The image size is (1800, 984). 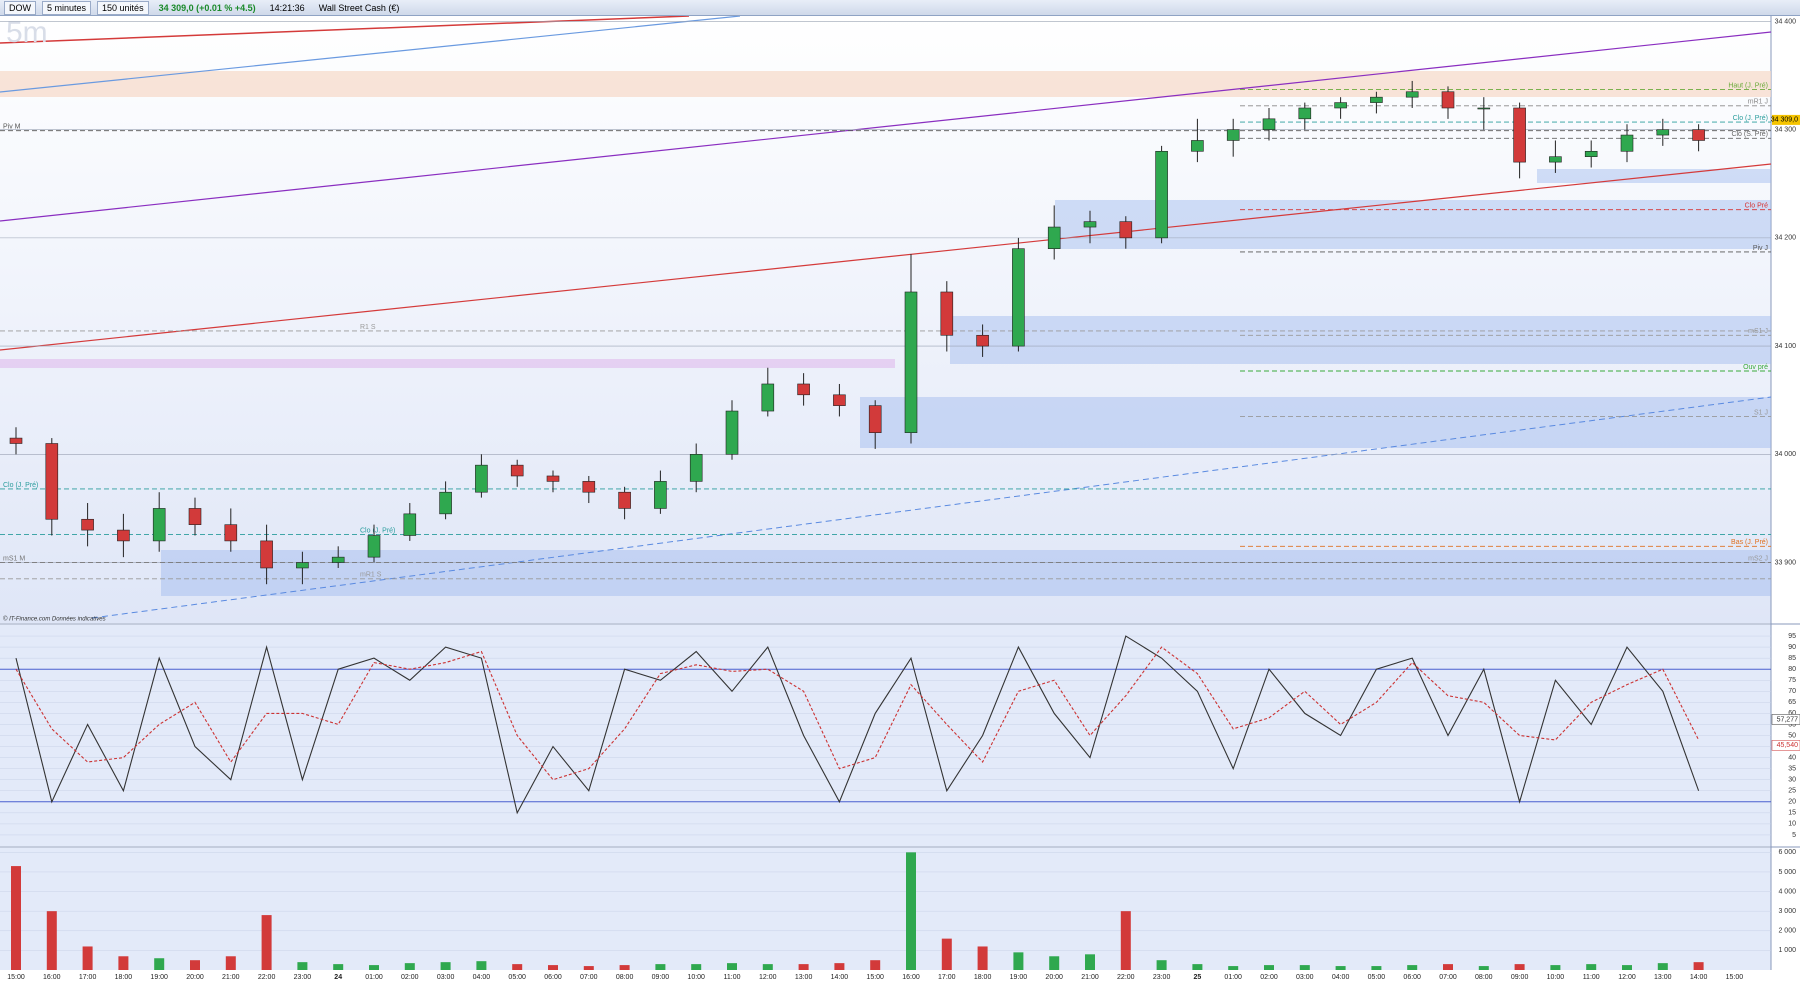 What do you see at coordinates (1792, 691) in the screenshot?
I see `y-tick-label: 70` at bounding box center [1792, 691].